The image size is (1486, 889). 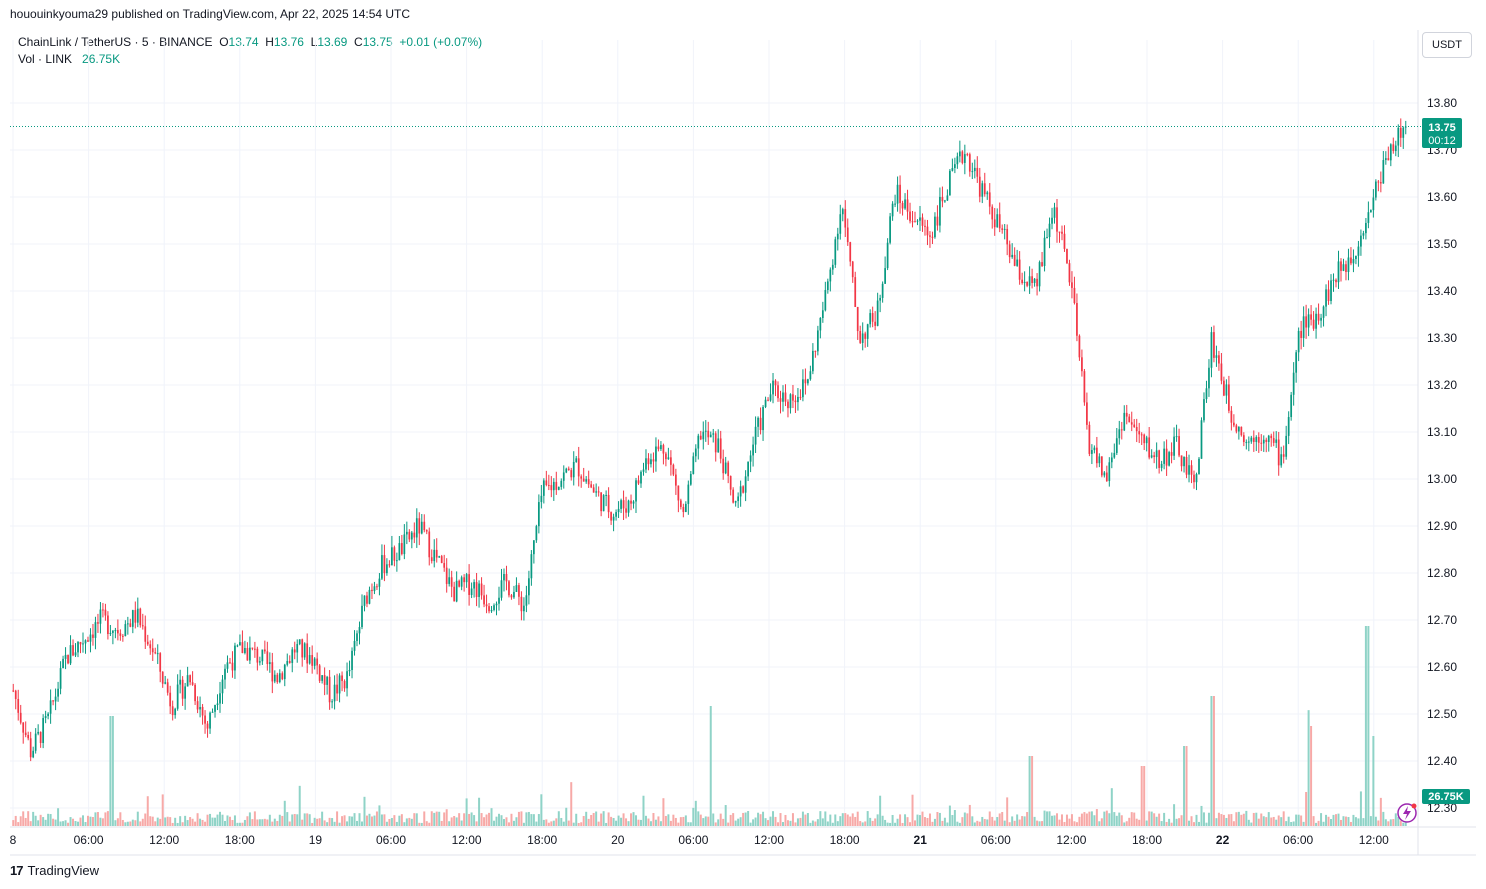 What do you see at coordinates (17, 870) in the screenshot?
I see `tradingview-logo-icon: 17` at bounding box center [17, 870].